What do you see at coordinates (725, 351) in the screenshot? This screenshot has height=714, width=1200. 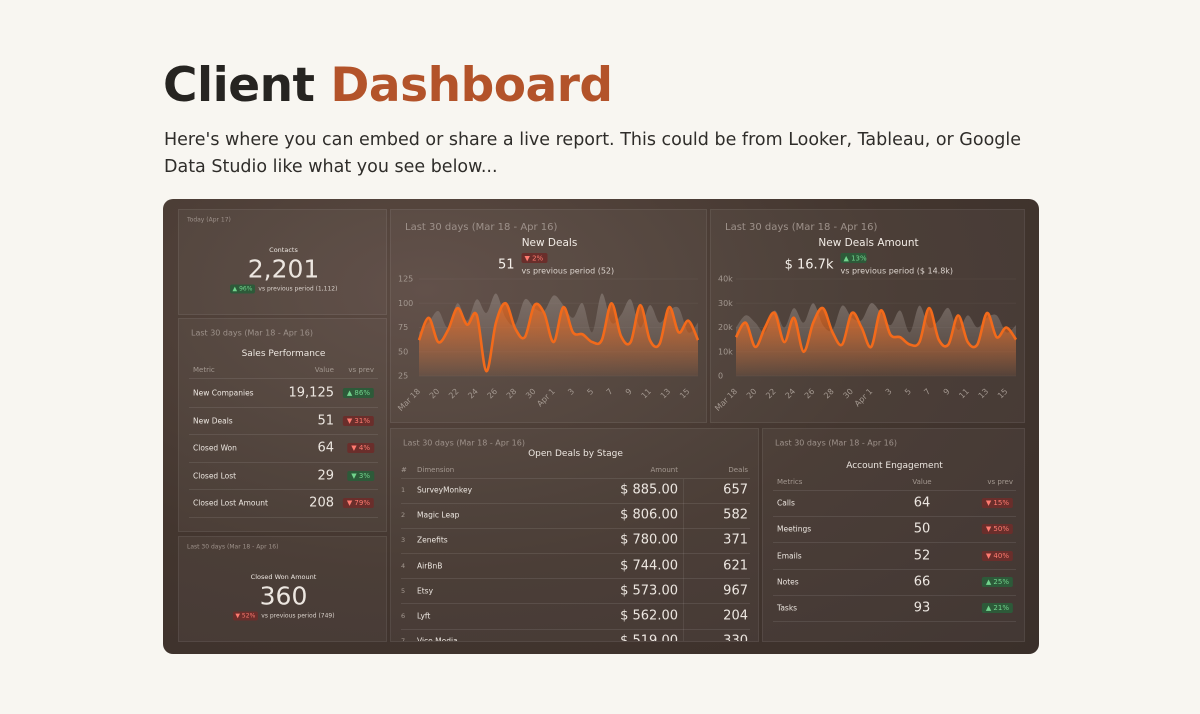 I see `y-tick-label: 10k` at bounding box center [725, 351].